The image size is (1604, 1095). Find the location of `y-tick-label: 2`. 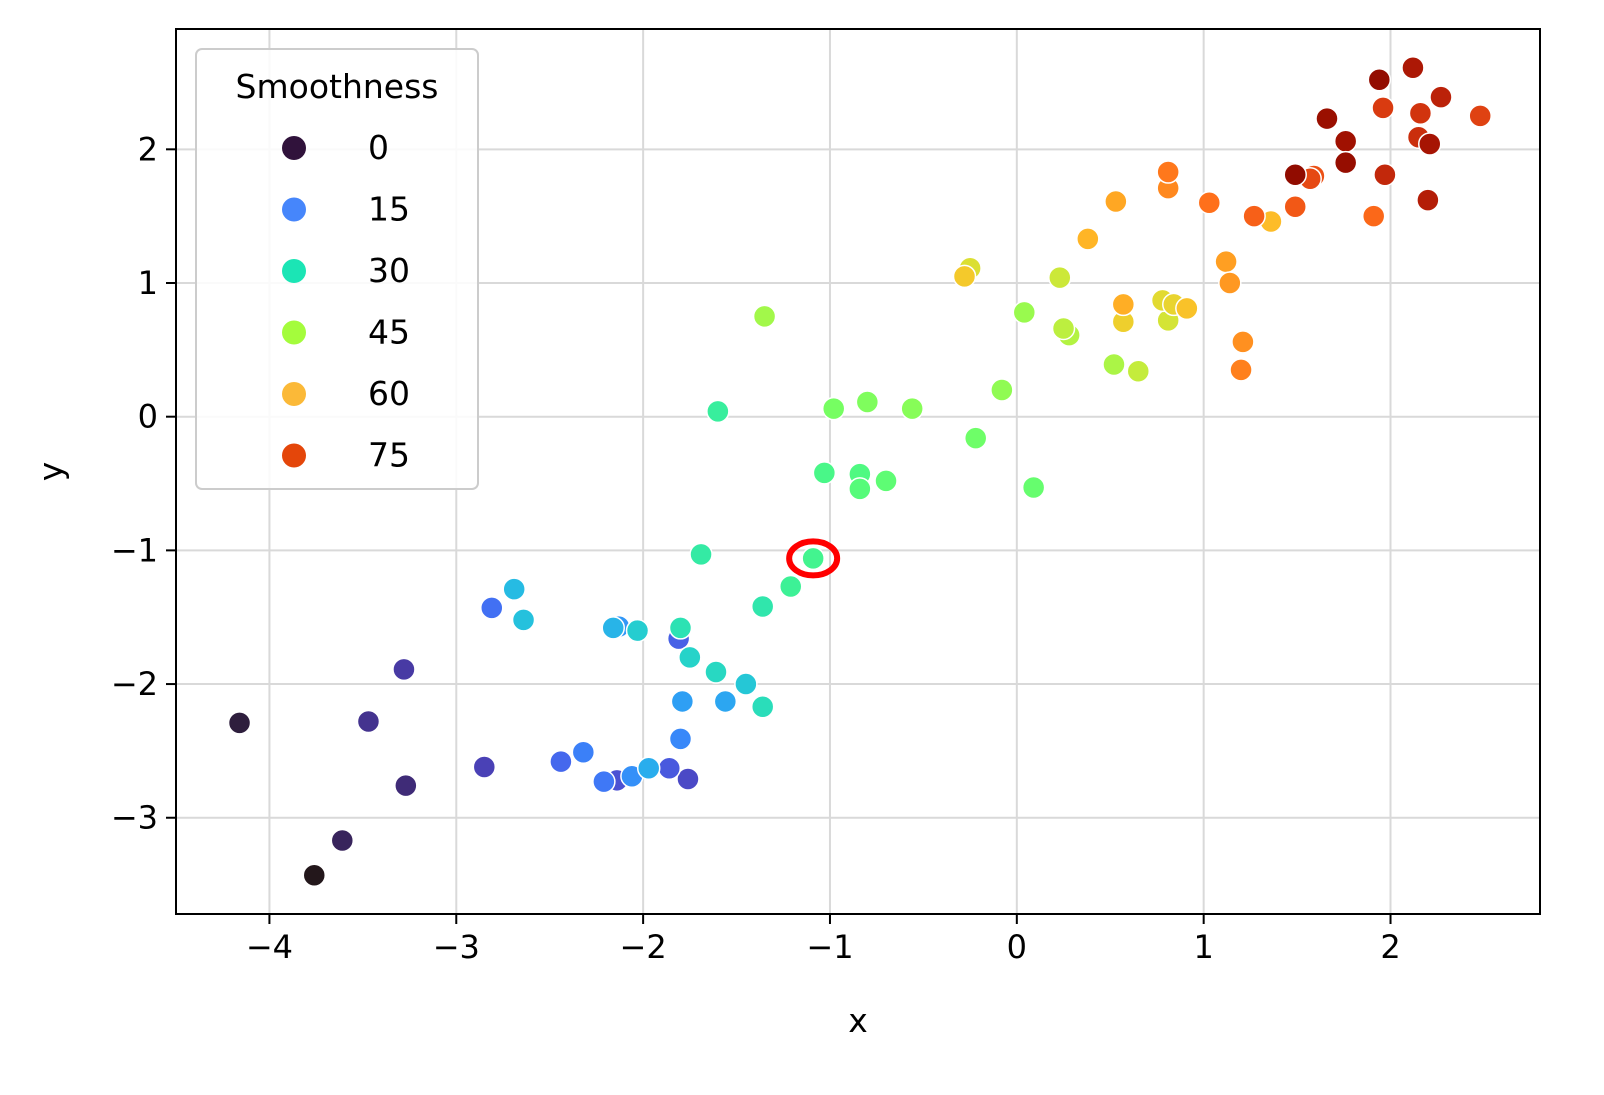

y-tick-label: 2 is located at coordinates (148, 149).